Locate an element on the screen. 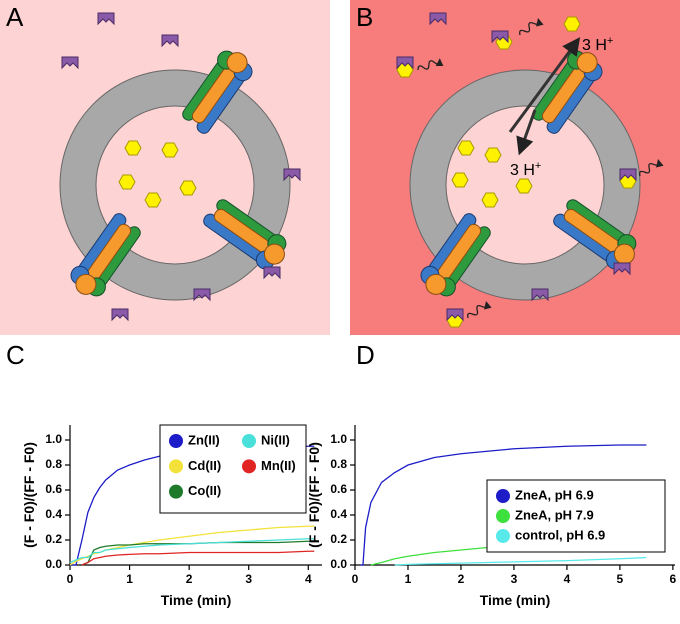  legend-label: Ni(II) is located at coordinates (275, 439).